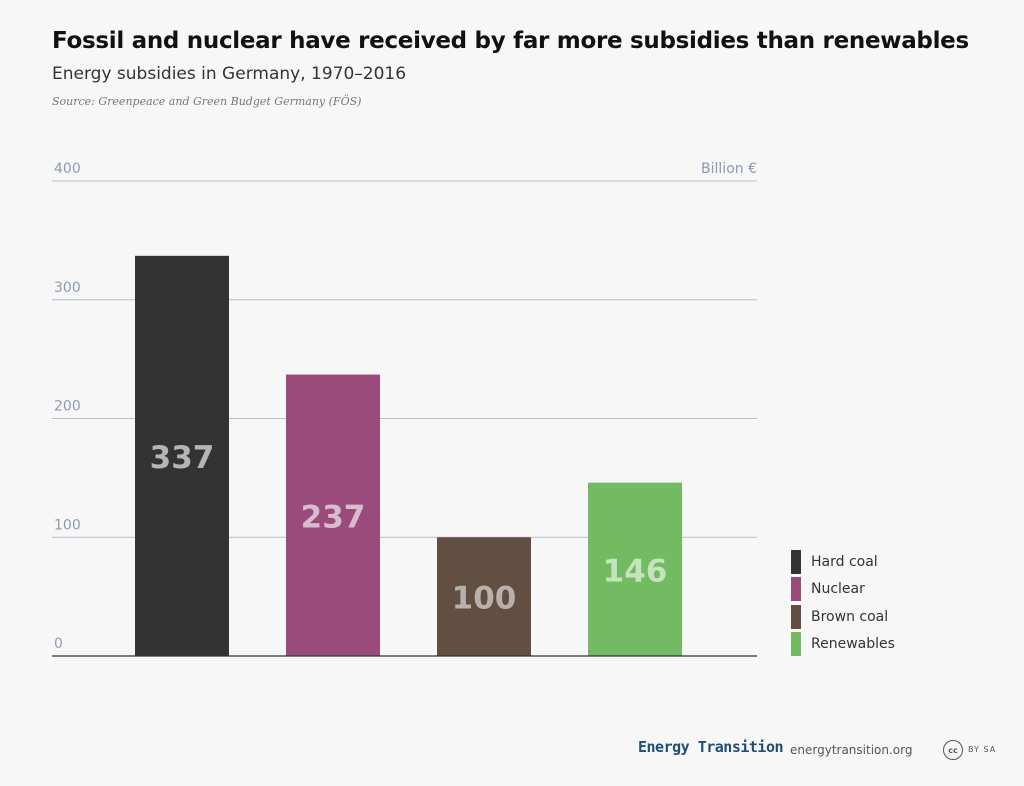 The image size is (1024, 786). I want to click on legend-item-renewables: Renewables, so click(843, 645).